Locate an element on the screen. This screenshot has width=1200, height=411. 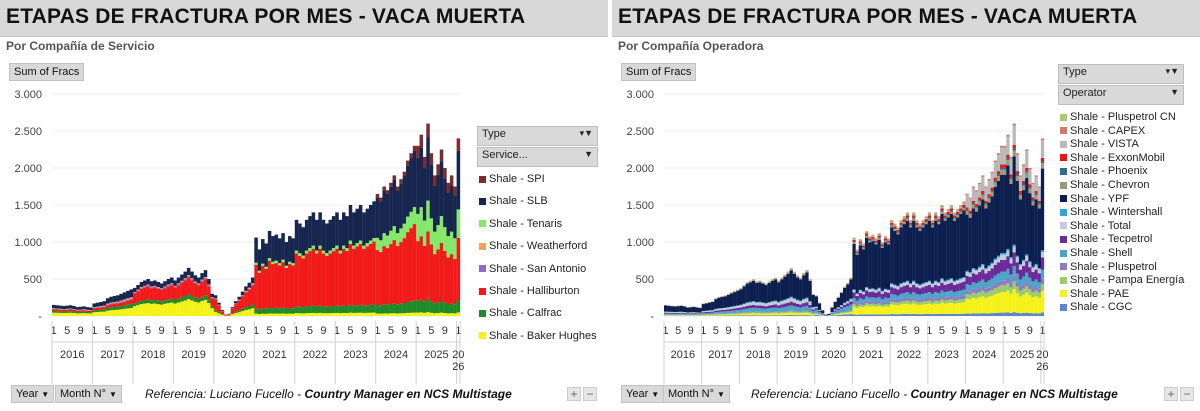
legend-item: Shale - Calfrac is located at coordinates (520, 313).